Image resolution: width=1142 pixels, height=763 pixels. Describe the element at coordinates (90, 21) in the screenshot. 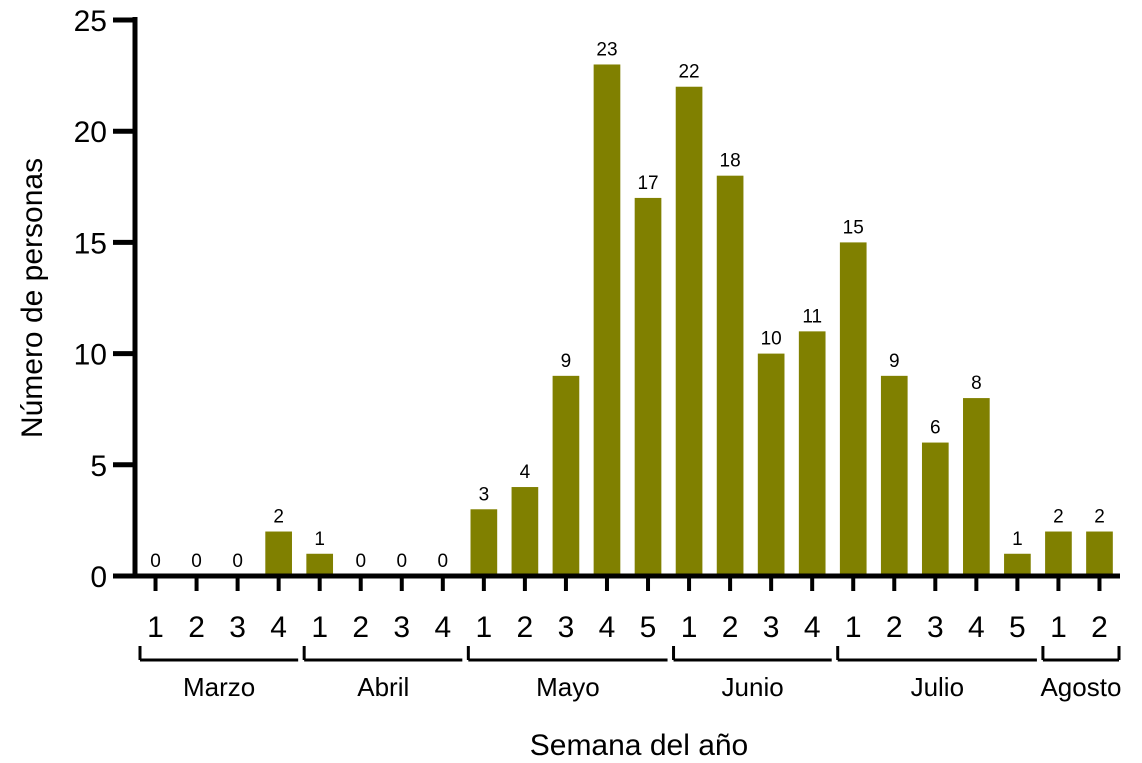

I see `y-tick-label: 25` at that location.